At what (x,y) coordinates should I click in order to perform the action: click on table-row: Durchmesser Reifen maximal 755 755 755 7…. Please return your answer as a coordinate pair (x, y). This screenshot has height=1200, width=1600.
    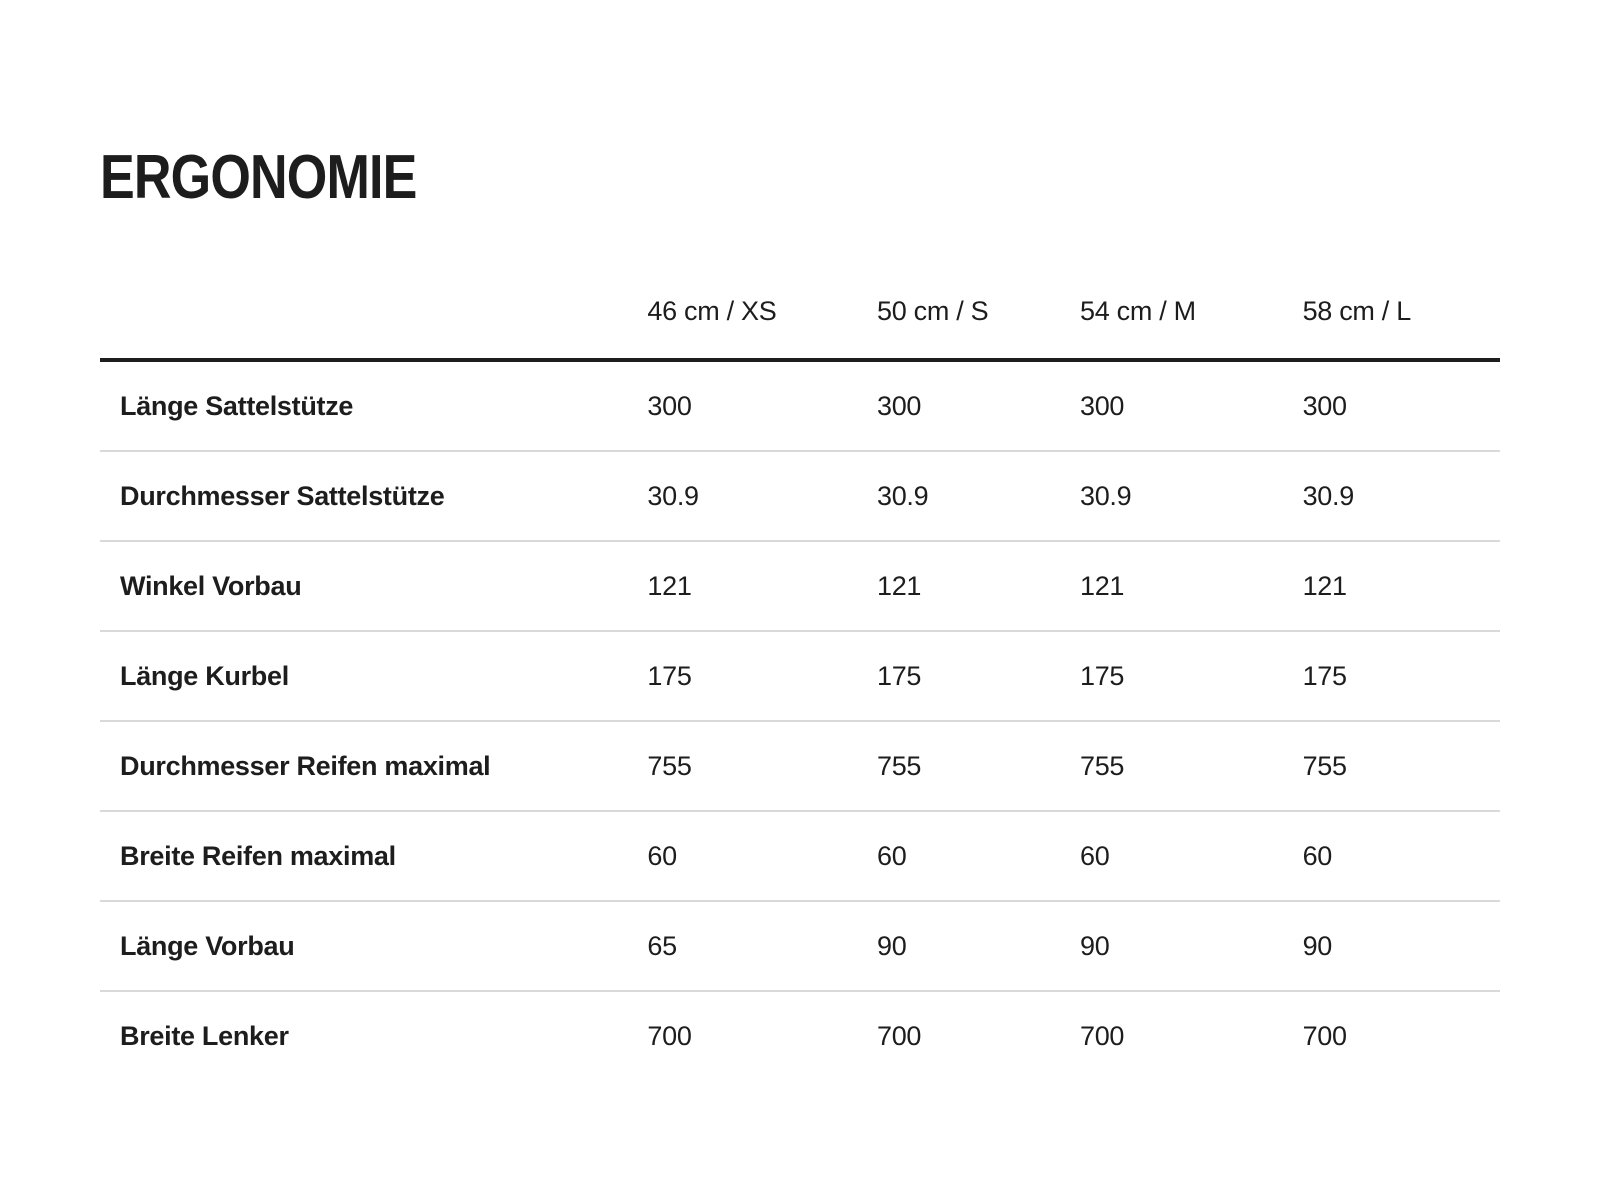
    Looking at the image, I should click on (800, 766).